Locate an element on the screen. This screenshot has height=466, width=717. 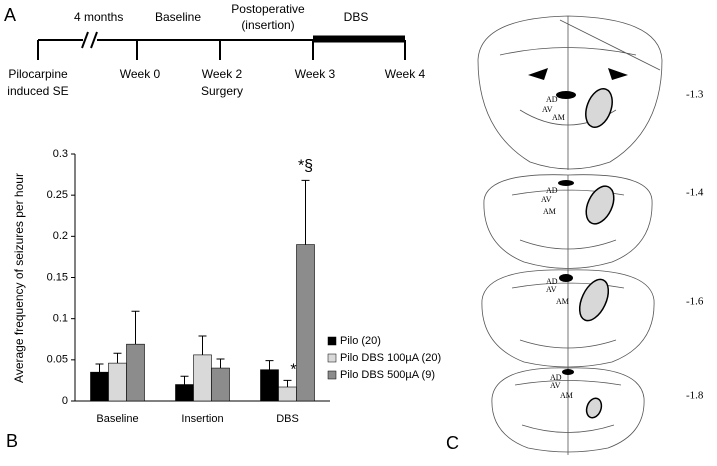
panel-label: A is located at coordinates (10, 15).